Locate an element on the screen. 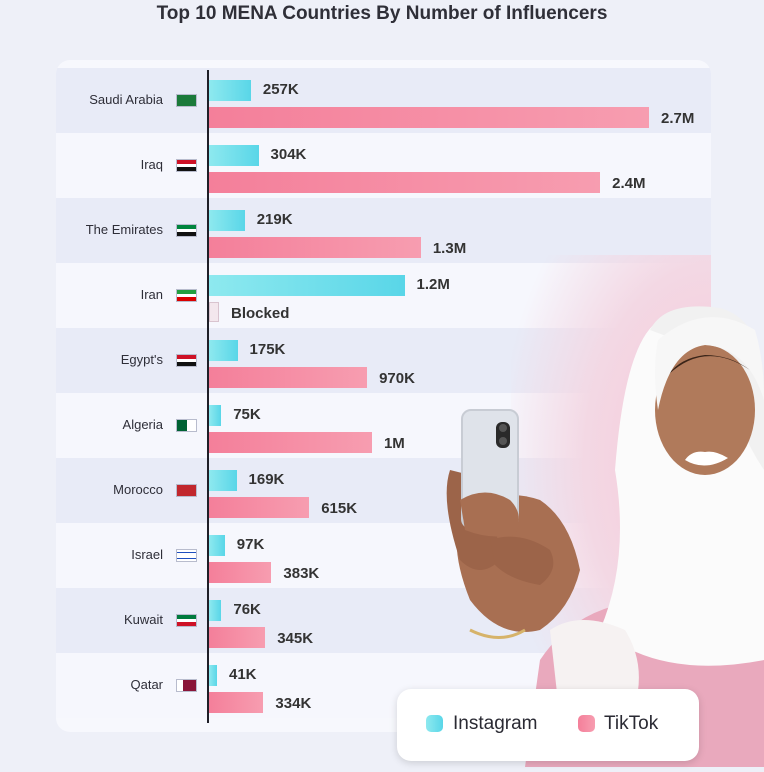 This screenshot has width=764, height=772. value-label-tiktok: 2.4M is located at coordinates (629, 183).